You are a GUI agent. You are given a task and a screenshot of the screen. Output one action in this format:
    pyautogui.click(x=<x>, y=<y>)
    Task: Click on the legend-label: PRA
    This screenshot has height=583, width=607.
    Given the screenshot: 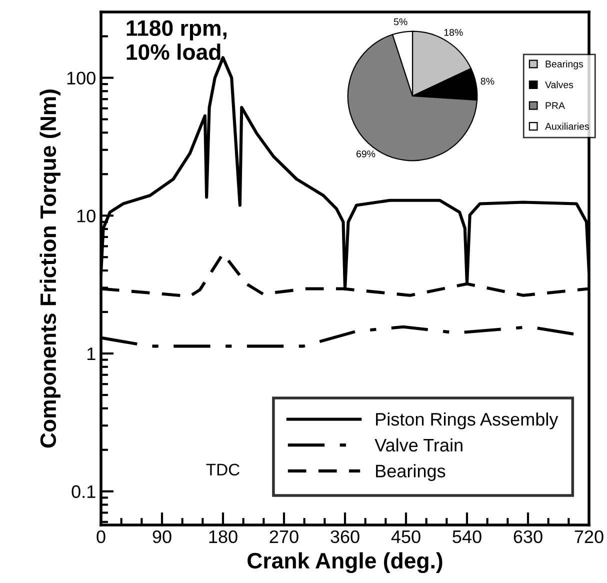 What is the action you would take?
    pyautogui.click(x=555, y=105)
    